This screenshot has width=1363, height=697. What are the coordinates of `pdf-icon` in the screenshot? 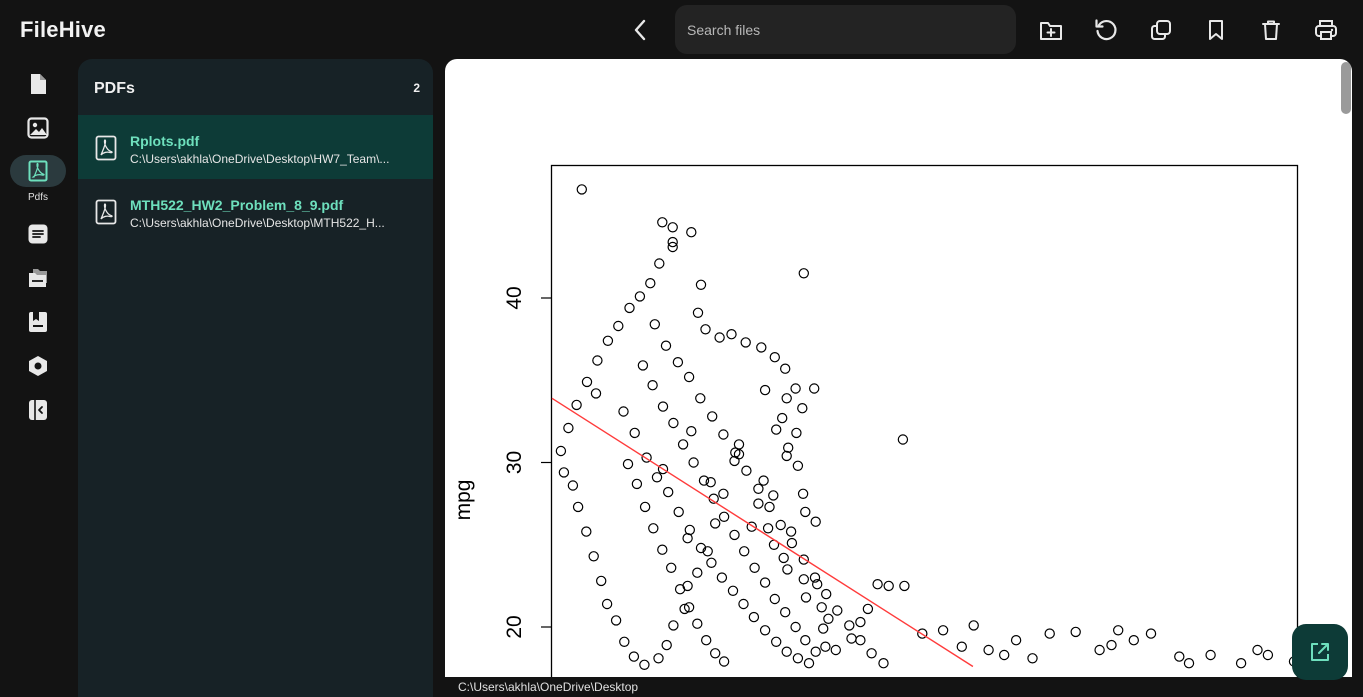 It's located at (38, 171).